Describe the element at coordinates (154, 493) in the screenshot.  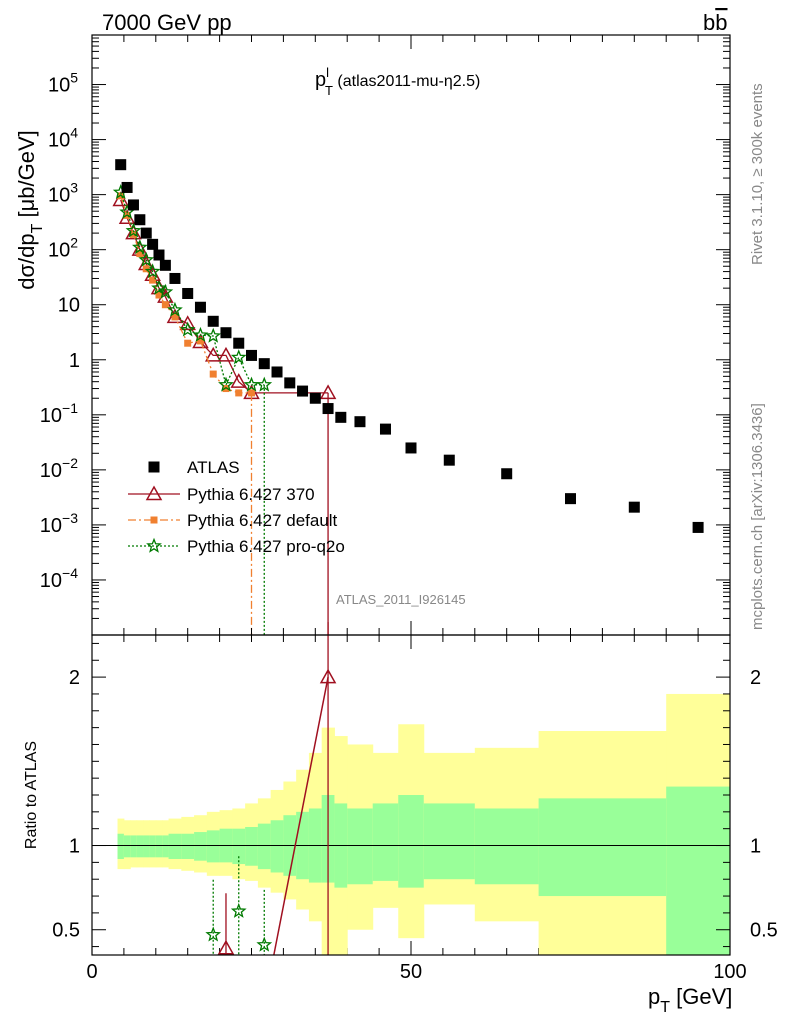
I see `legend-marker-p370` at that location.